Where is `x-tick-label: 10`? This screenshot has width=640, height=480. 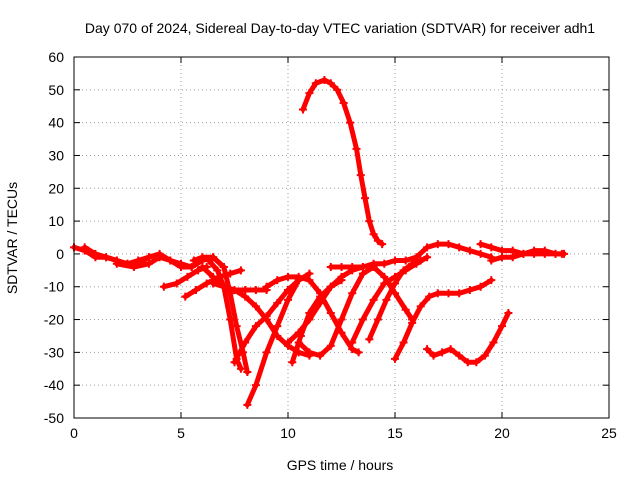 x-tick-label: 10 is located at coordinates (288, 433).